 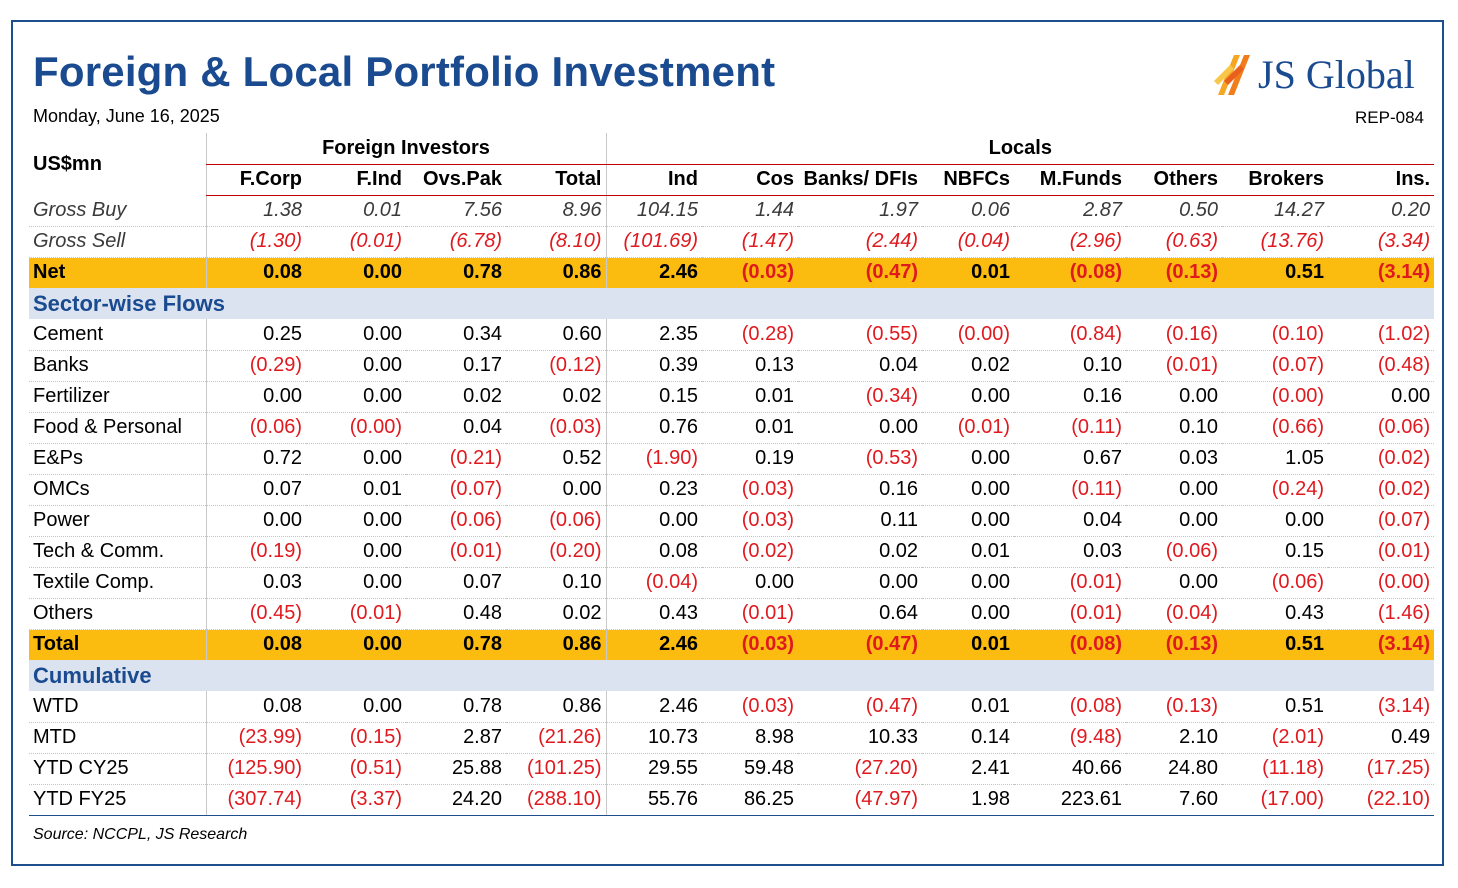 What do you see at coordinates (67, 163) in the screenshot?
I see `unit-label: US$mn` at bounding box center [67, 163].